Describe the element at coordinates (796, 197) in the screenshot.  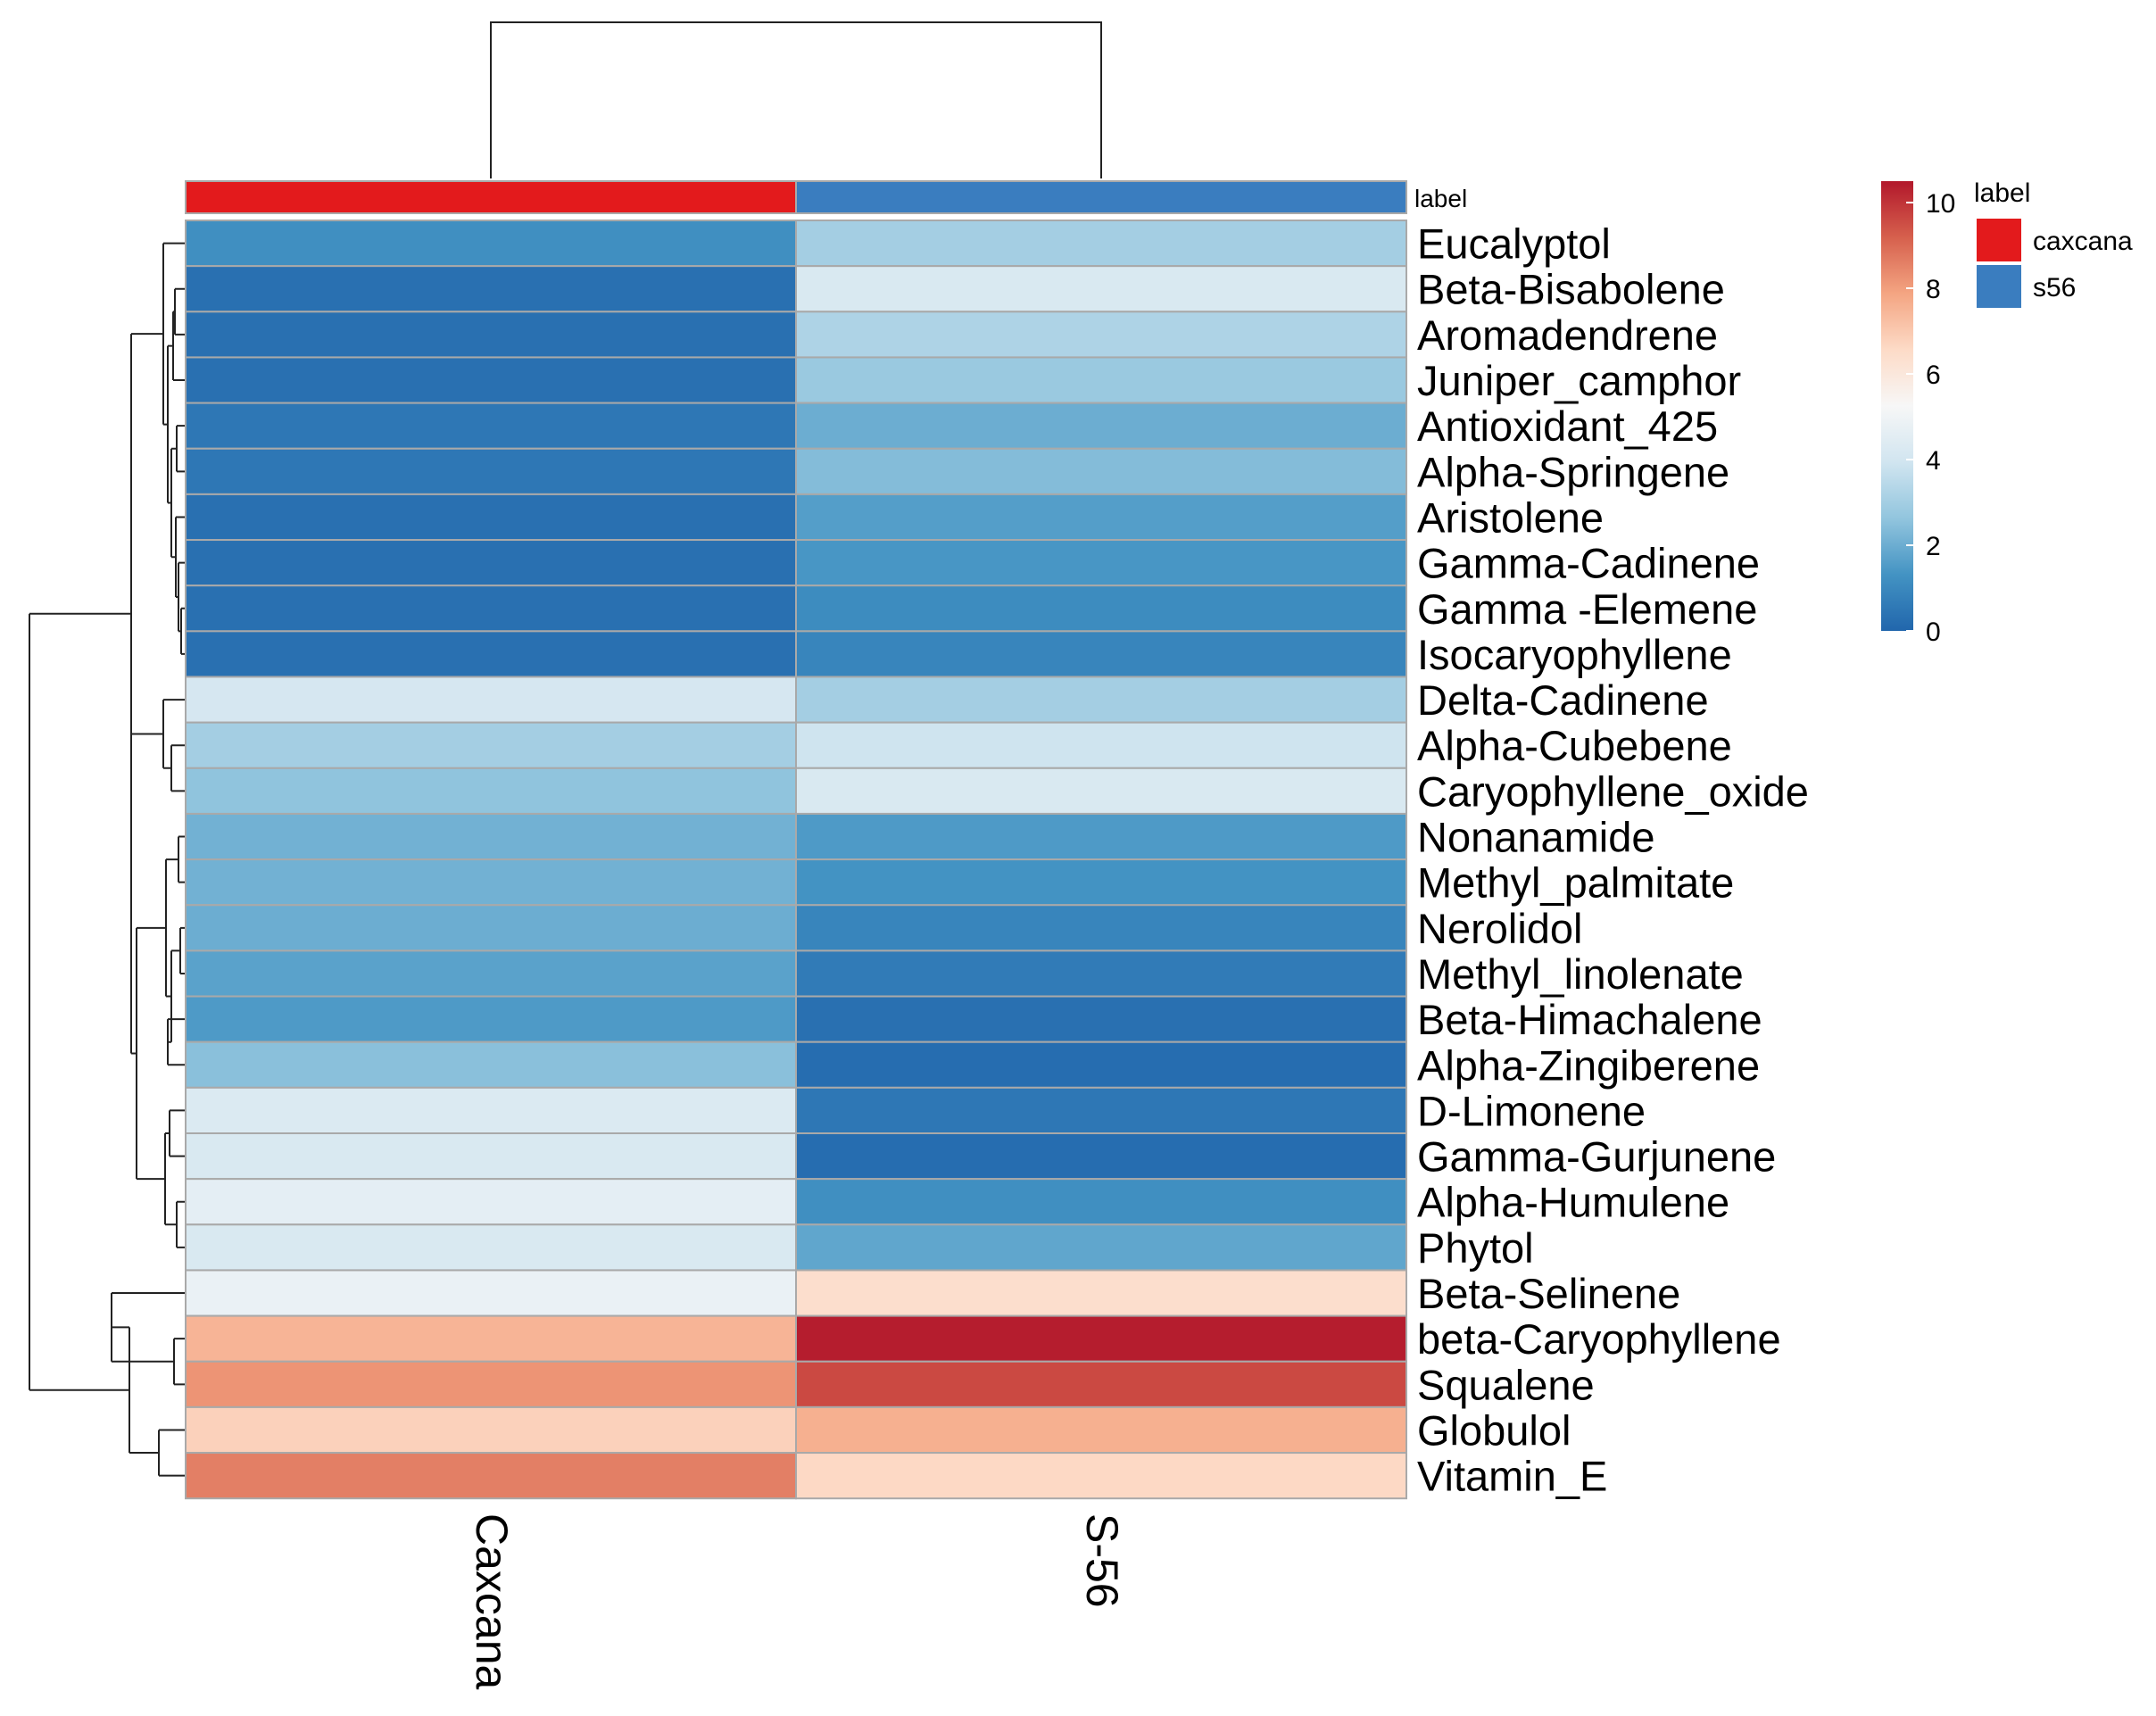
I see `column-annotation-bar` at that location.